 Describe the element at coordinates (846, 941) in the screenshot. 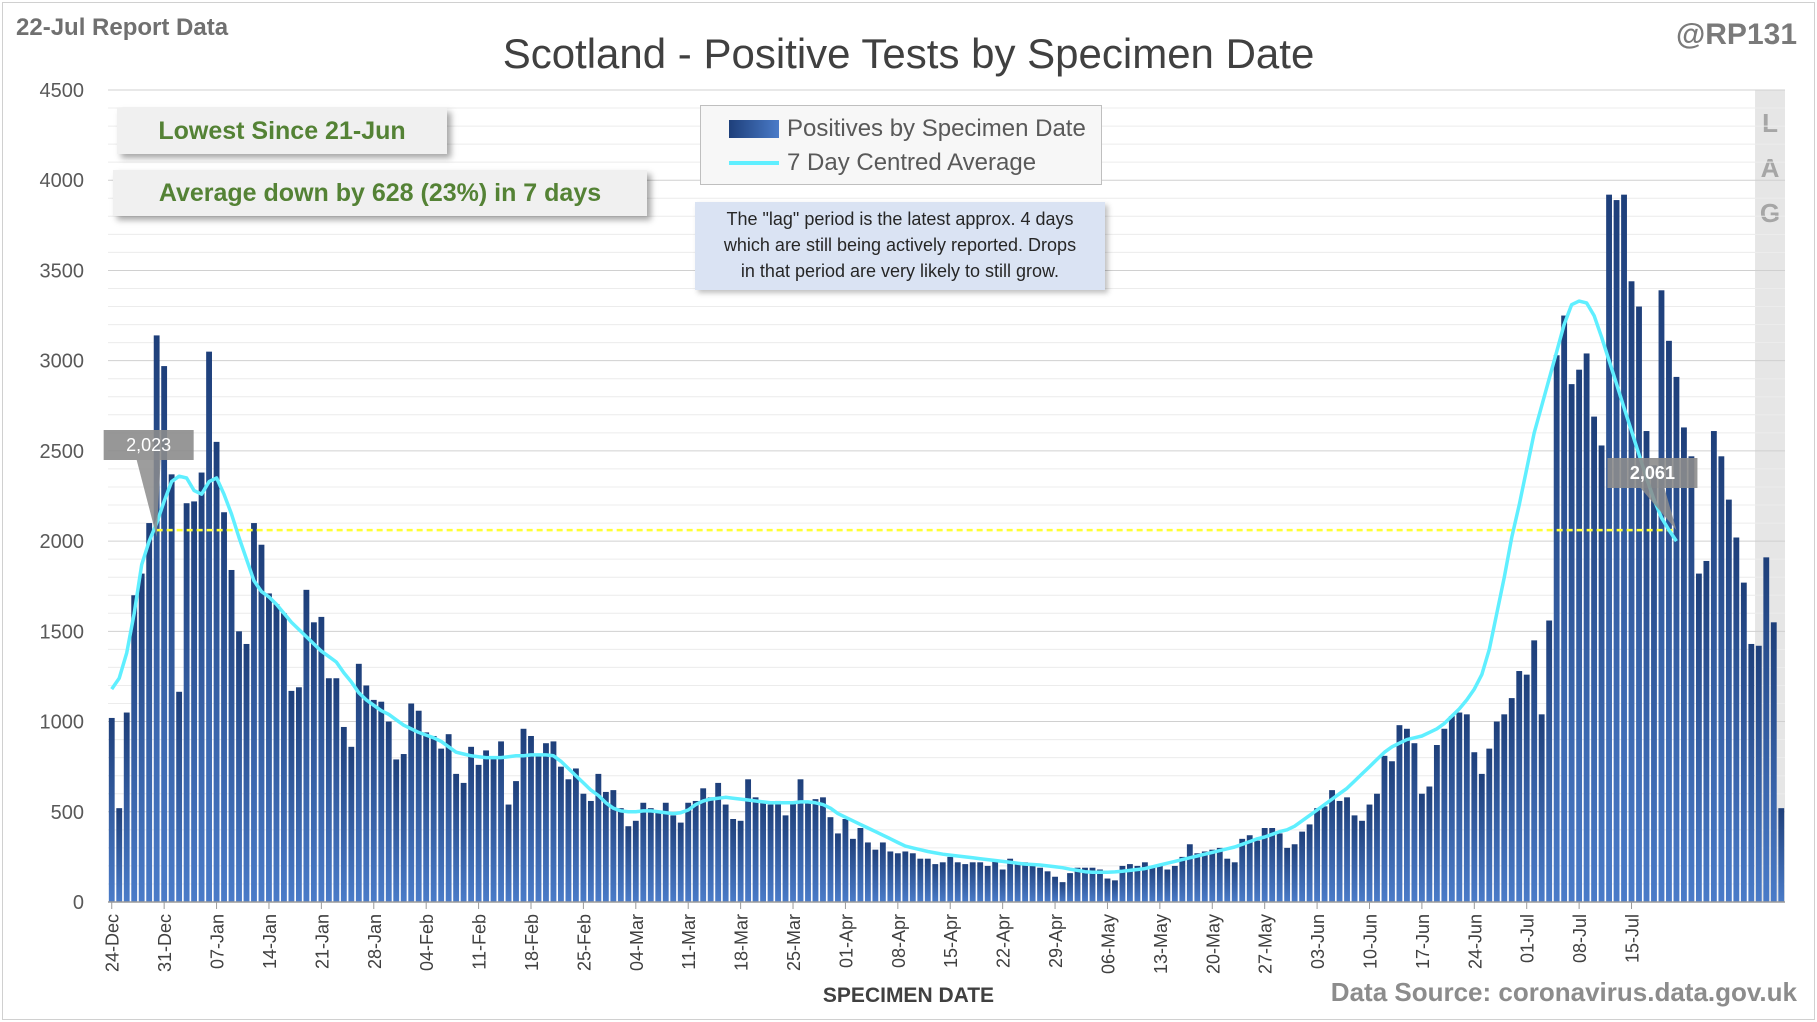

I see `x-tick-label: 01-Apr` at that location.